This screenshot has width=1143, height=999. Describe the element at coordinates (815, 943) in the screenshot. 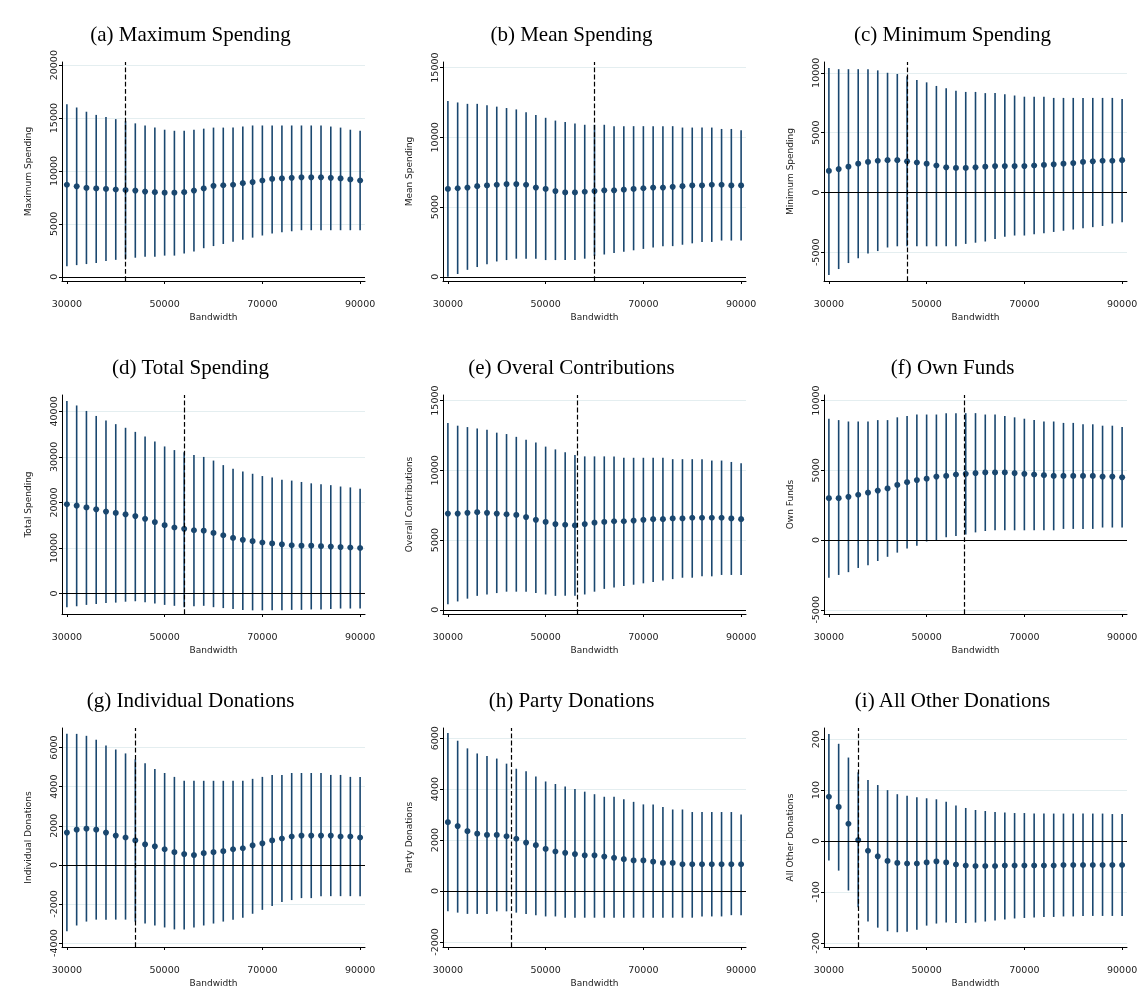

I see `y-tick-label: -200` at that location.